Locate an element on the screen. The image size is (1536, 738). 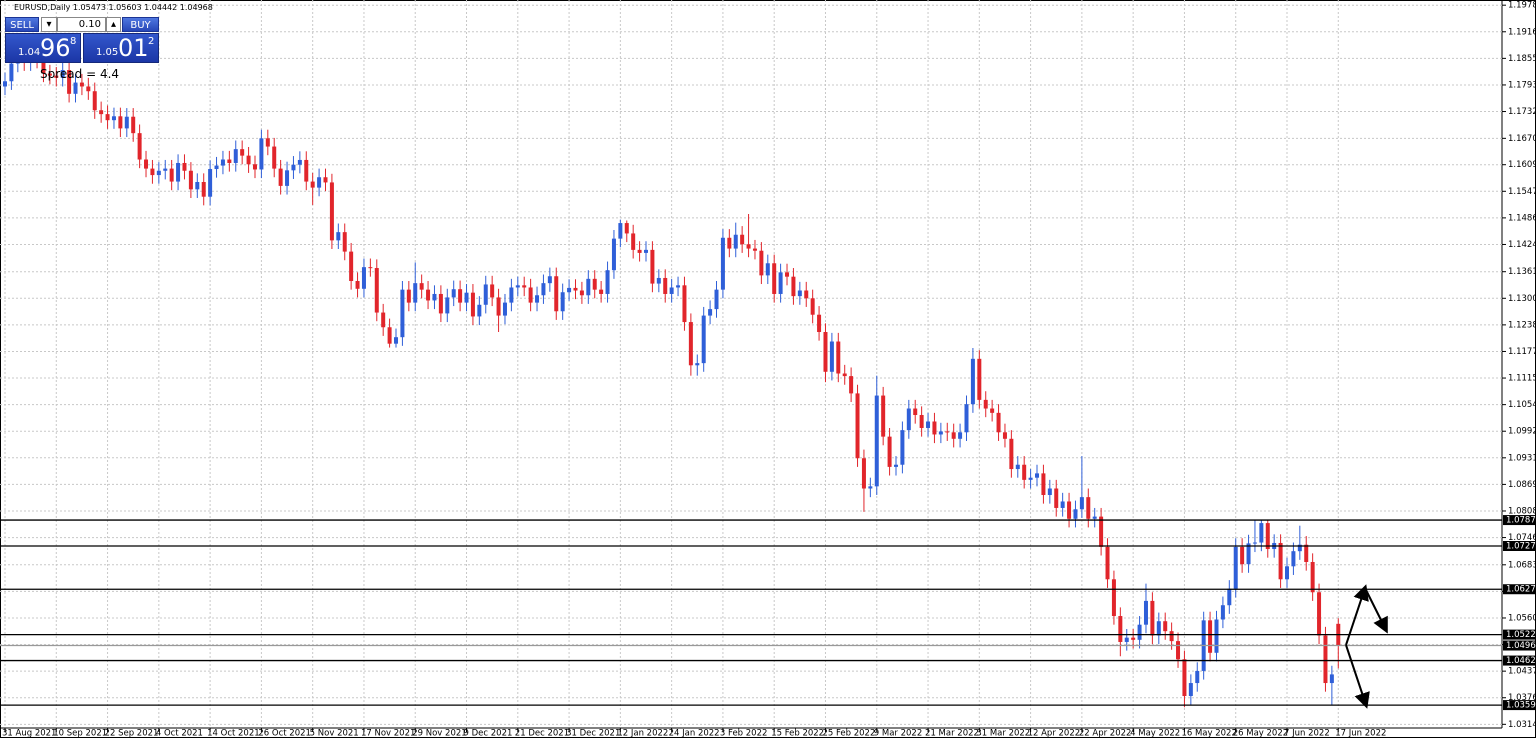
sell-pip: 8 is located at coordinates (73, 41).